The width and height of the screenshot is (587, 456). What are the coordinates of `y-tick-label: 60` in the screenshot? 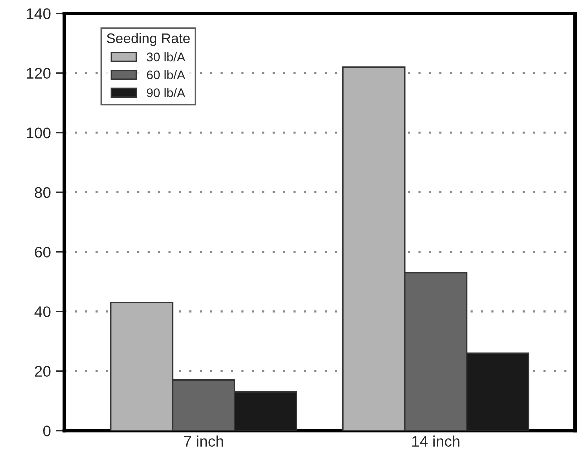 It's located at (43, 252).